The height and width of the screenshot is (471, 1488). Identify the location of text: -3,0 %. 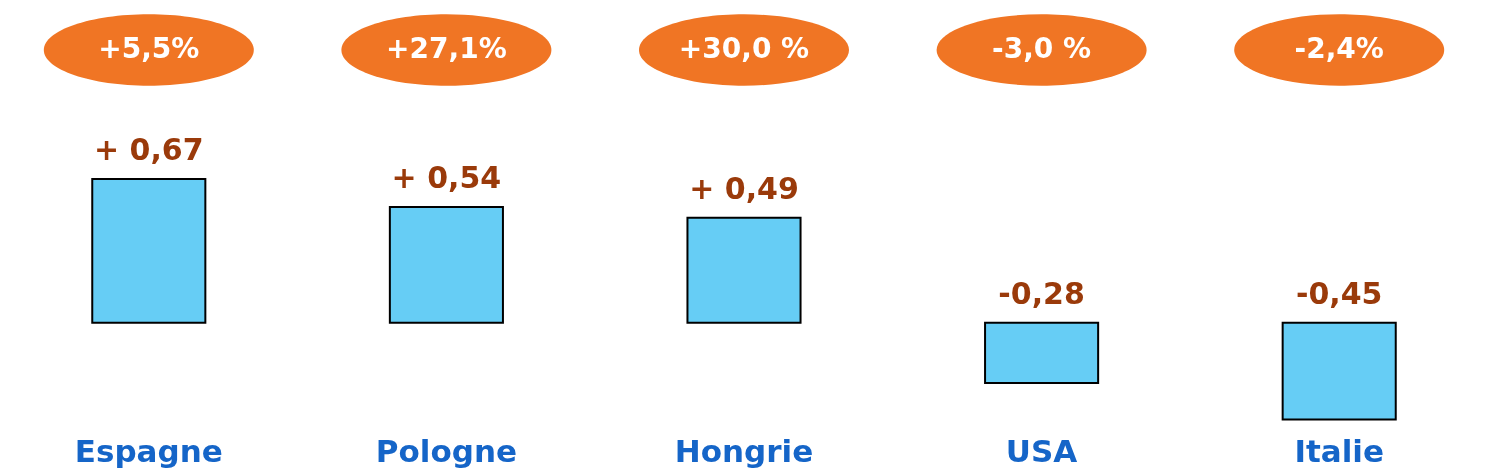
(1042, 48).